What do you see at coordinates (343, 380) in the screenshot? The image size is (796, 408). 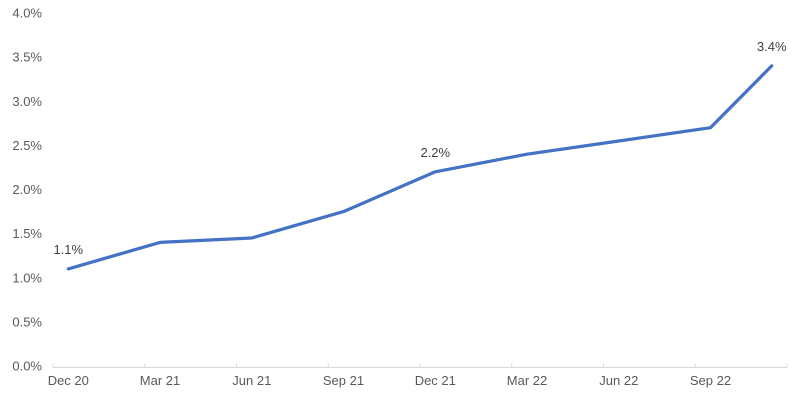 I see `x-axis-label: Sep 21` at bounding box center [343, 380].